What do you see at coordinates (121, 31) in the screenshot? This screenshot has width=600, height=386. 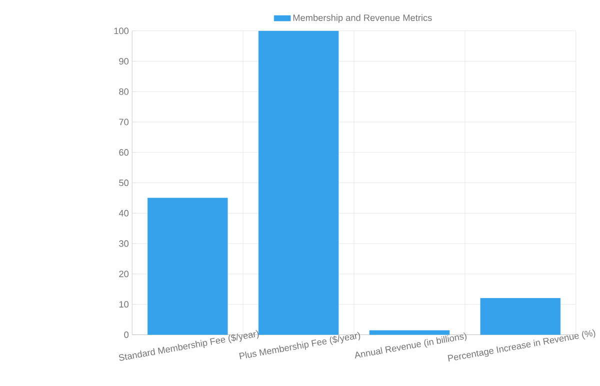 I see `y-tick-label: 100` at bounding box center [121, 31].